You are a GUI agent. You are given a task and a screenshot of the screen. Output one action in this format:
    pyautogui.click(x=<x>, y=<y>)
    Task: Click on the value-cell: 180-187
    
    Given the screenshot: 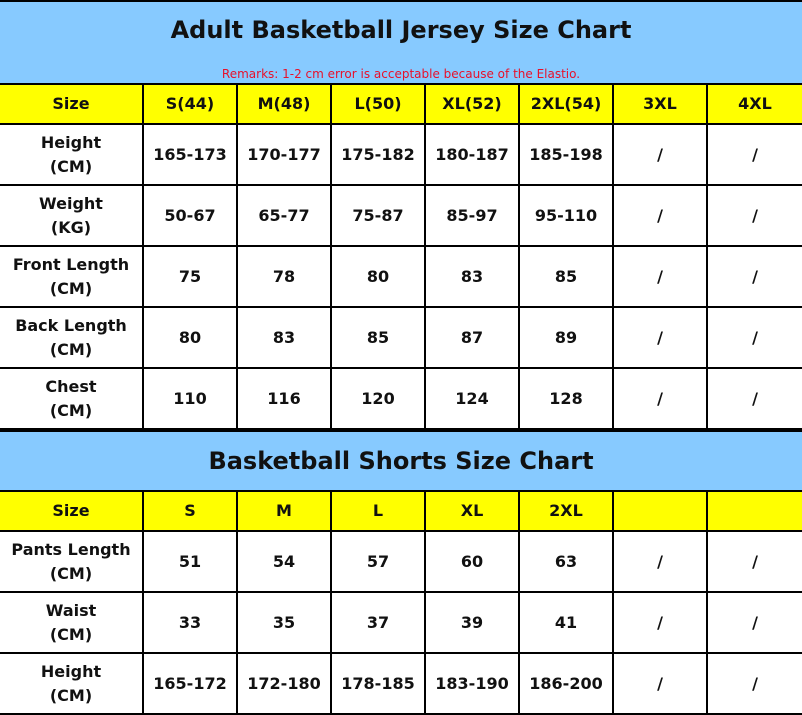 What is the action you would take?
    pyautogui.click(x=472, y=154)
    